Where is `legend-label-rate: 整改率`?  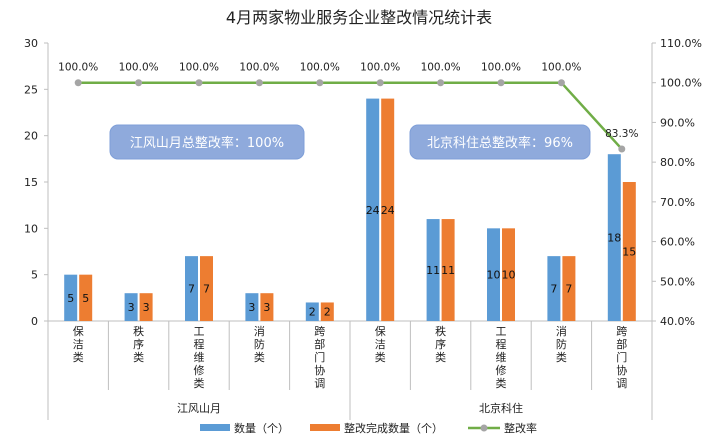
legend-label-rate: 整改率 is located at coordinates (520, 428).